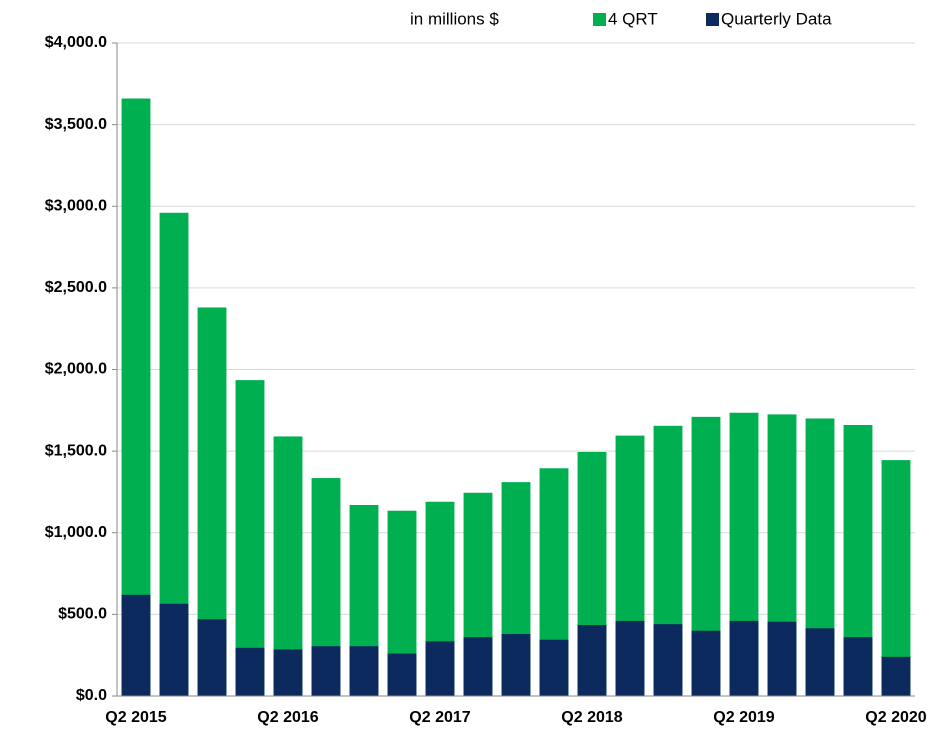  Describe the element at coordinates (895, 717) in the screenshot. I see `x-tick-label: Q2 2020` at that location.